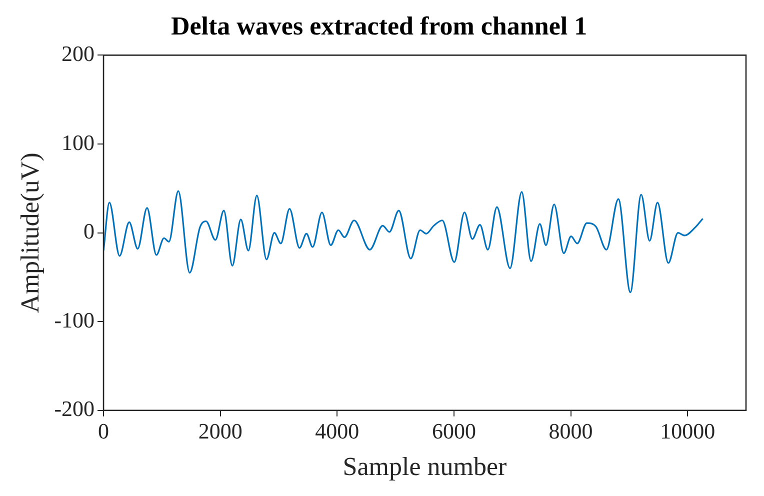  What do you see at coordinates (688, 431) in the screenshot?
I see `x-tick-label: 10000` at bounding box center [688, 431].